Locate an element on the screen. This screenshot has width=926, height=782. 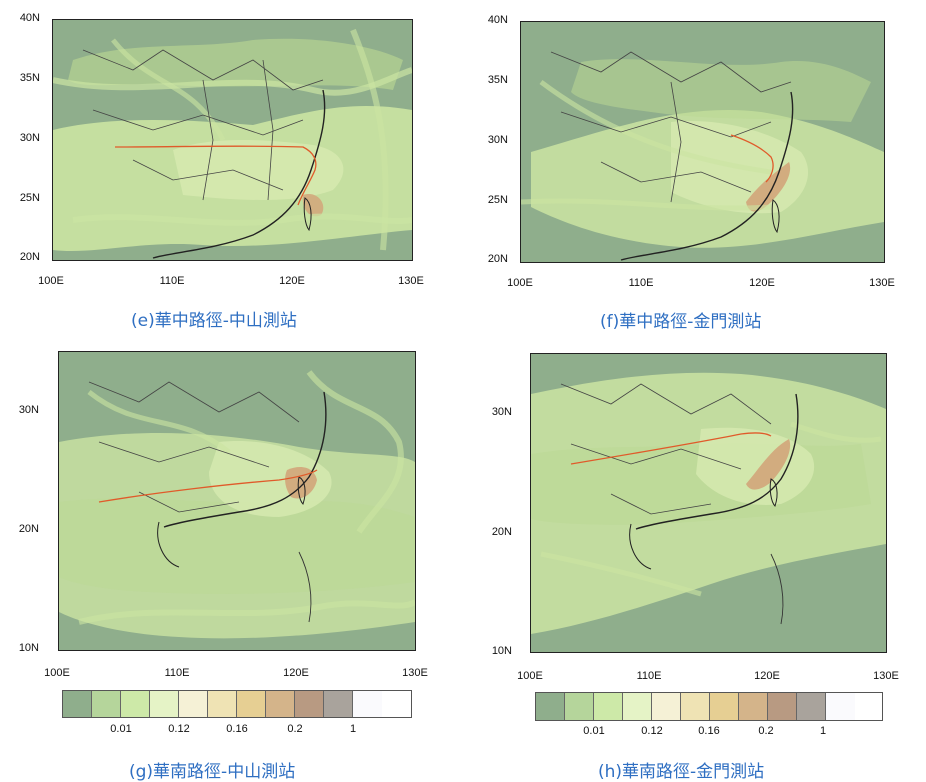
map-e is located at coordinates (232, 140).